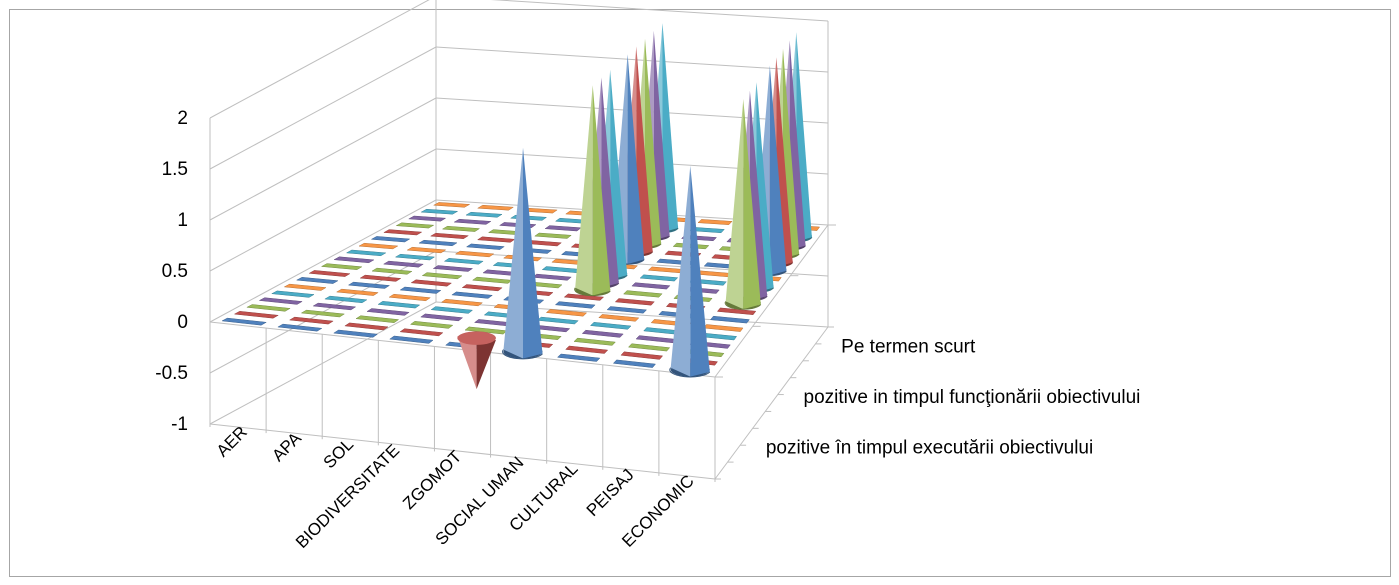  What do you see at coordinates (462, 451) in the screenshot?
I see `front-bottom-edge` at bounding box center [462, 451].